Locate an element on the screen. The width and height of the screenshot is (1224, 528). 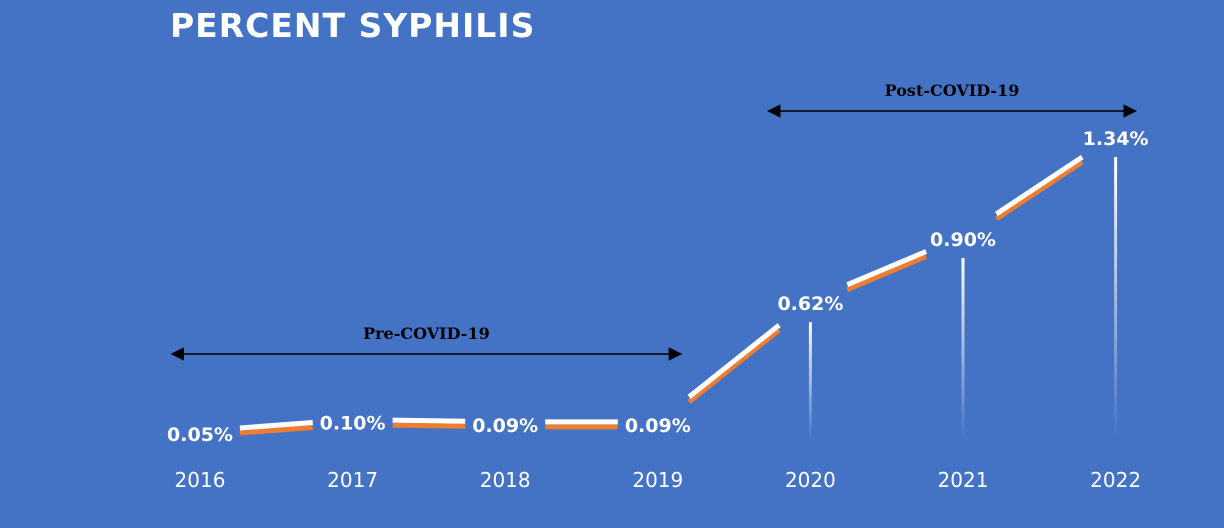
chart-title: PERCENT SYPHILIS is located at coordinates (353, 25).